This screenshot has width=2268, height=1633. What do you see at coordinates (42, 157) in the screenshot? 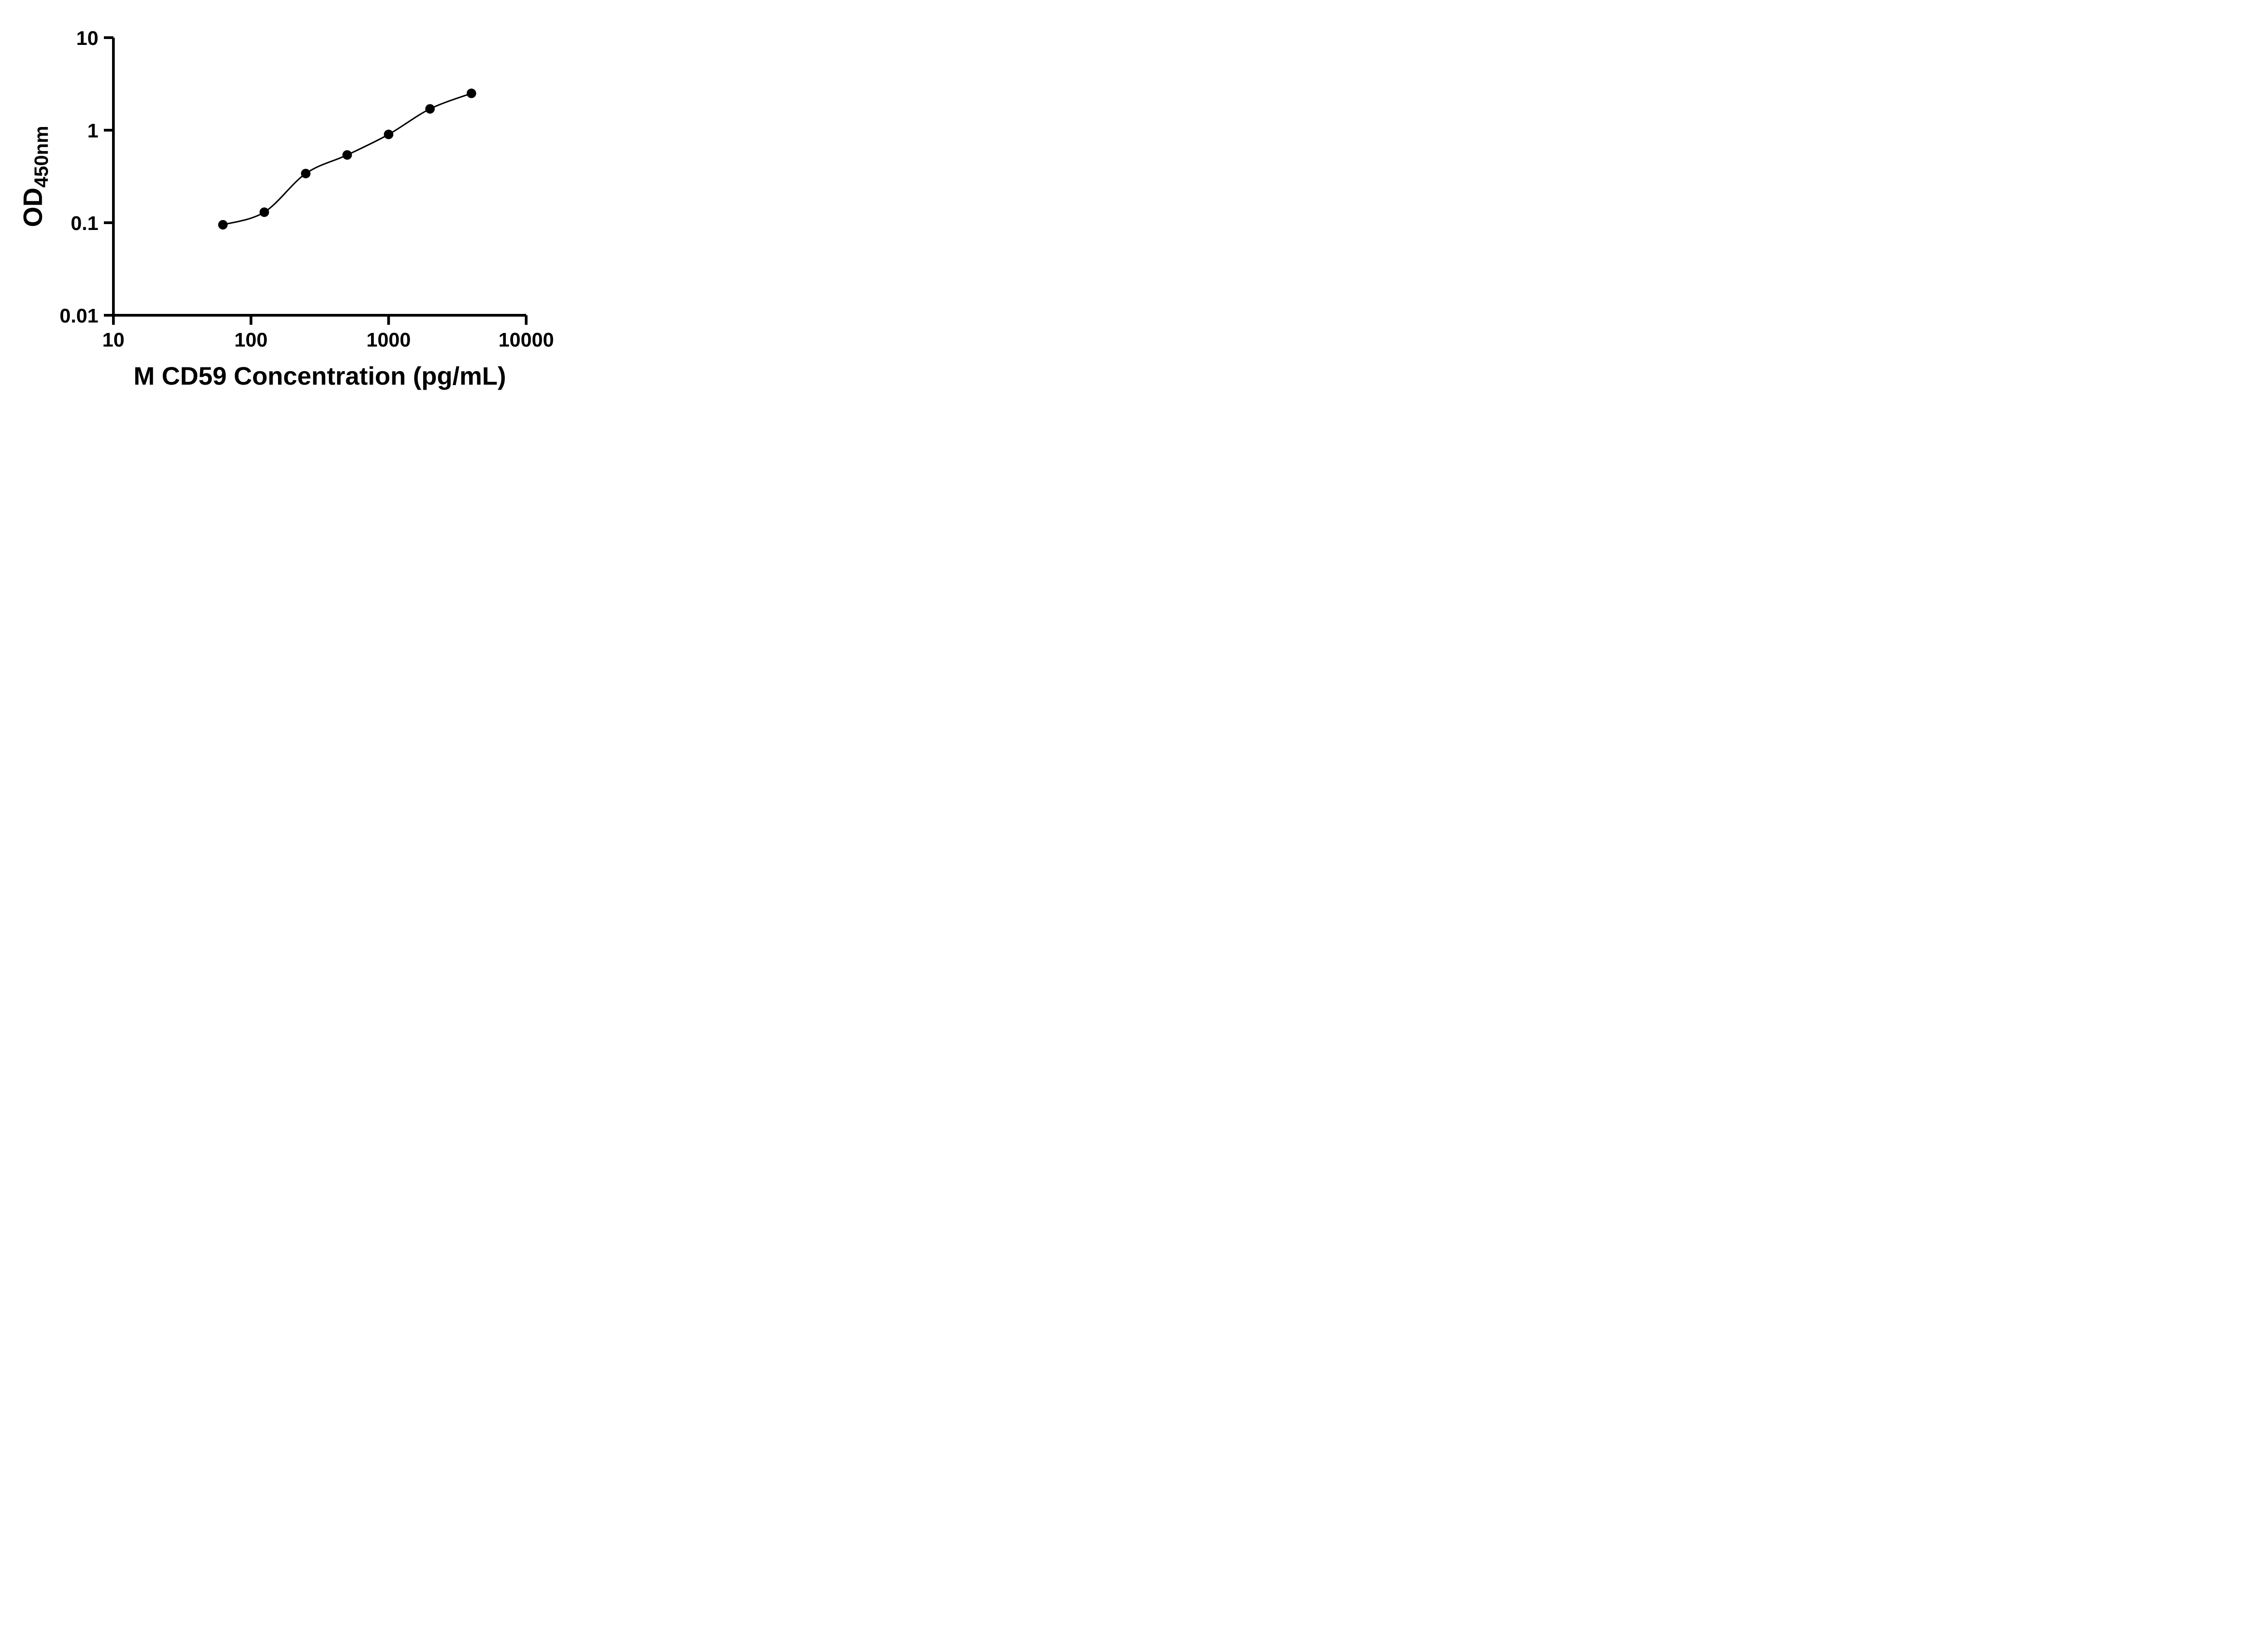
I see `y-axis-title-subscript: 450nm` at bounding box center [42, 157].